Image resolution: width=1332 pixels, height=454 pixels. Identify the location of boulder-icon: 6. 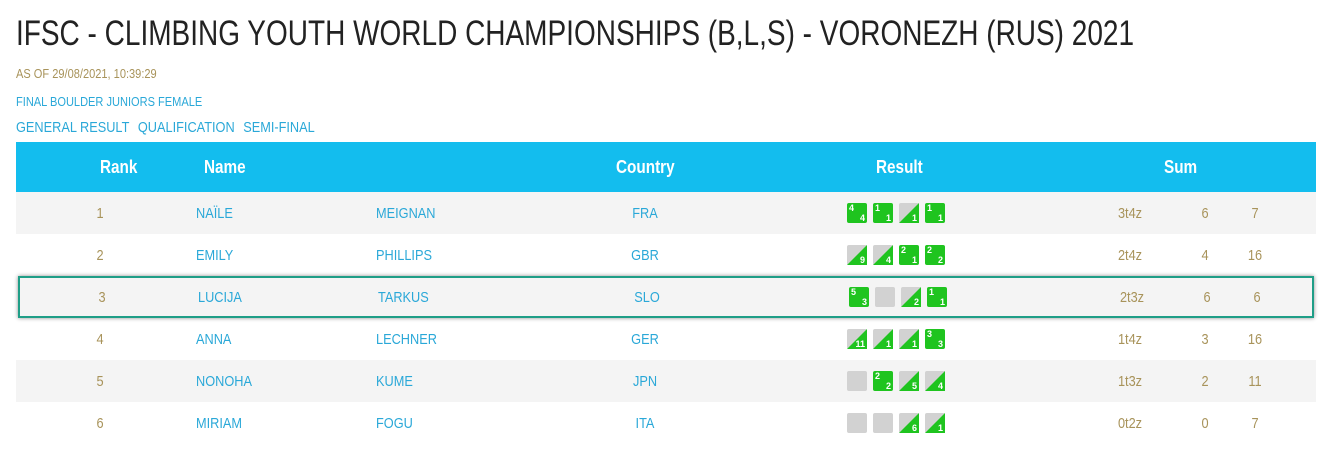
(909, 423).